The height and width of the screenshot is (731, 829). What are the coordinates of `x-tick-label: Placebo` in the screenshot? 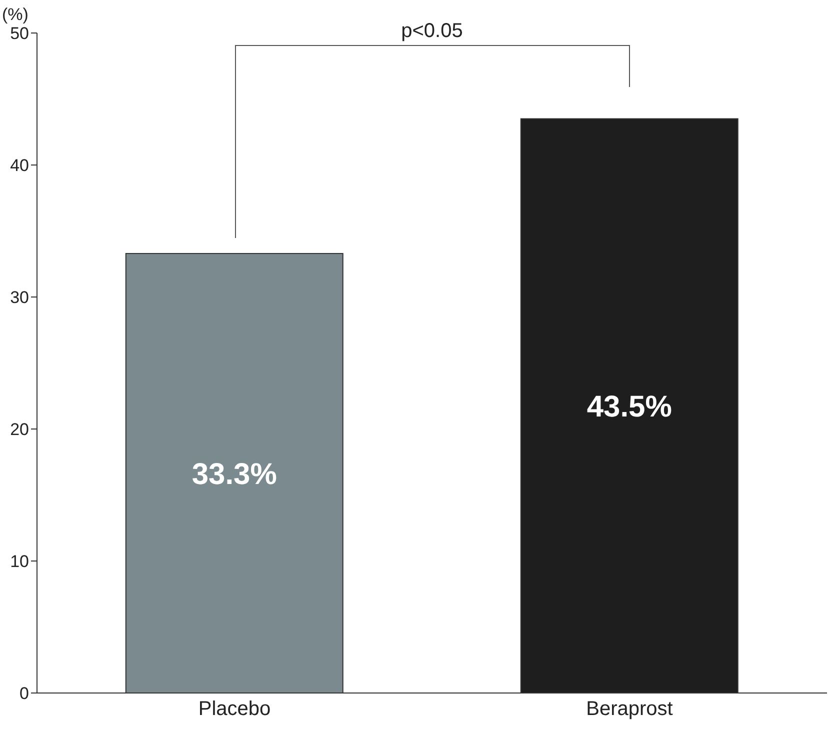 It's located at (234, 709).